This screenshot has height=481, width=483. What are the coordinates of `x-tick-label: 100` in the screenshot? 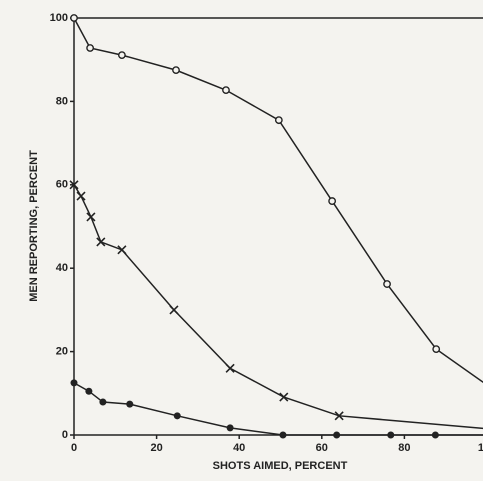 It's located at (480, 448).